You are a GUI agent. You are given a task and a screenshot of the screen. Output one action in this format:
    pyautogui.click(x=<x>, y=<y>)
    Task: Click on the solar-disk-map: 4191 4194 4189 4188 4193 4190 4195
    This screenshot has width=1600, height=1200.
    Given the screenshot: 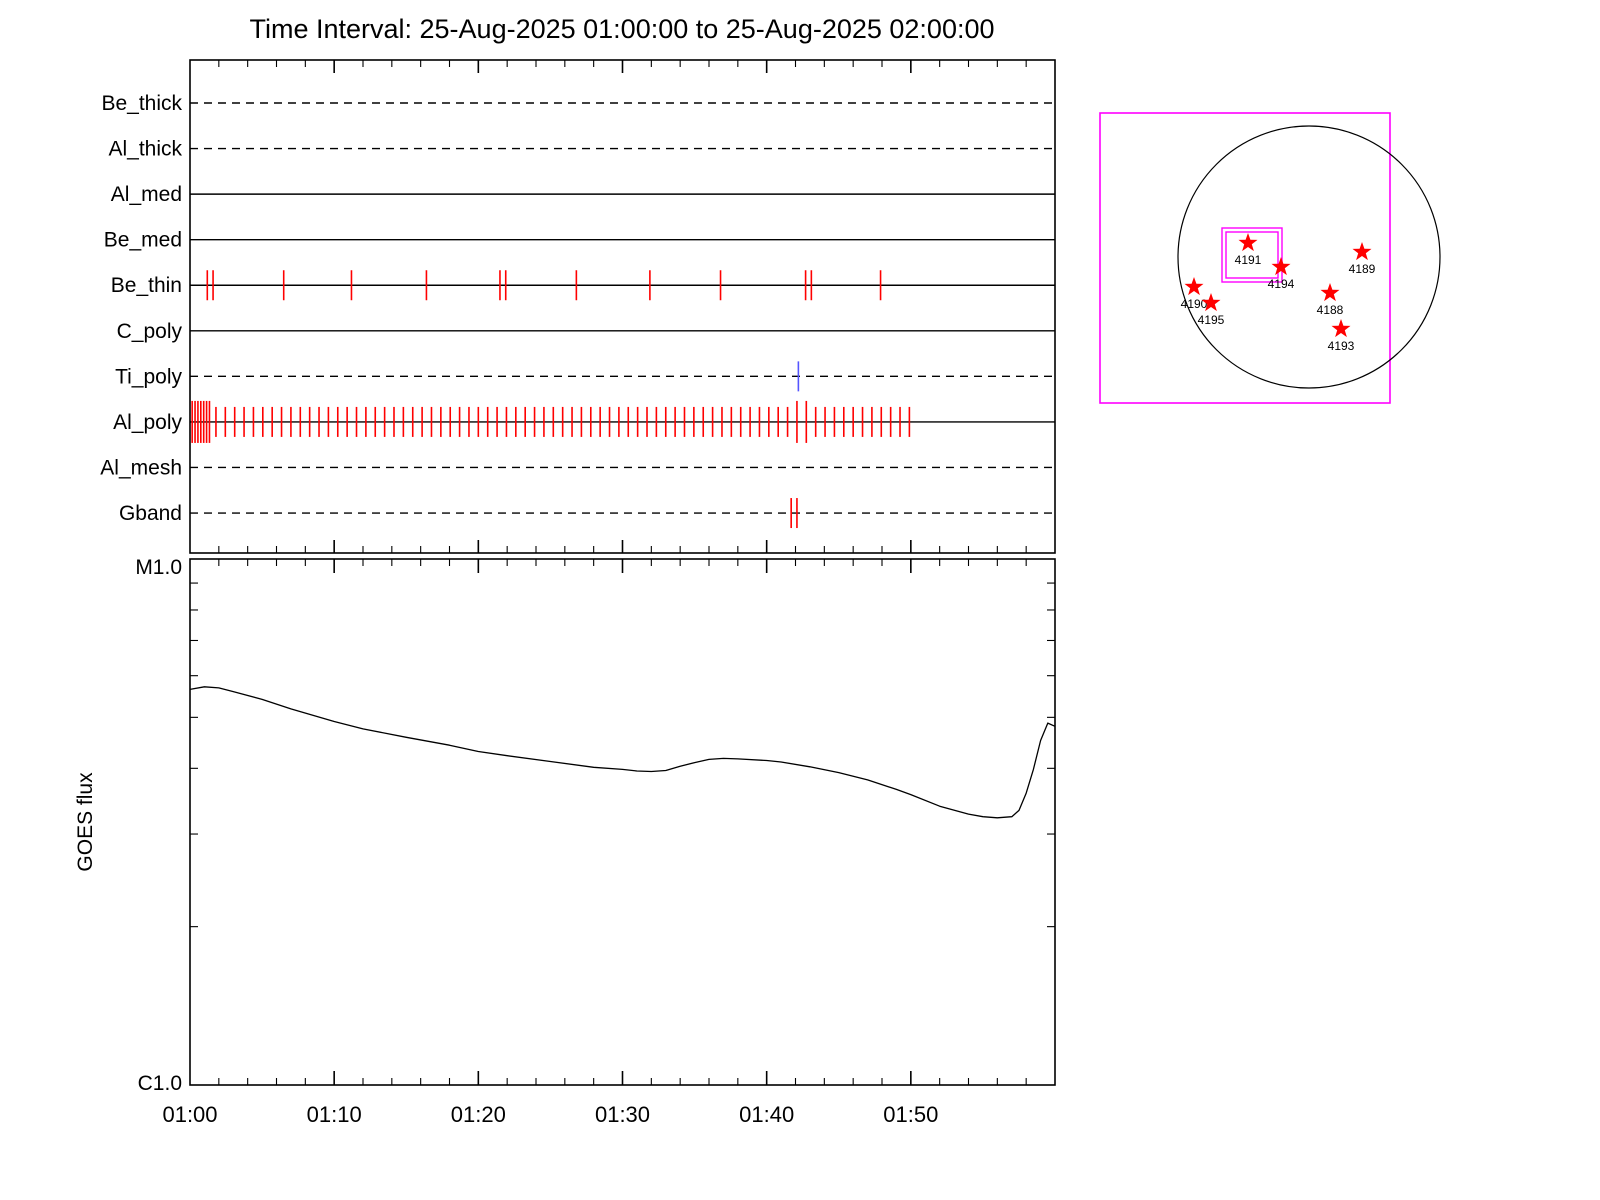 What is the action you would take?
    pyautogui.click(x=1270, y=258)
    